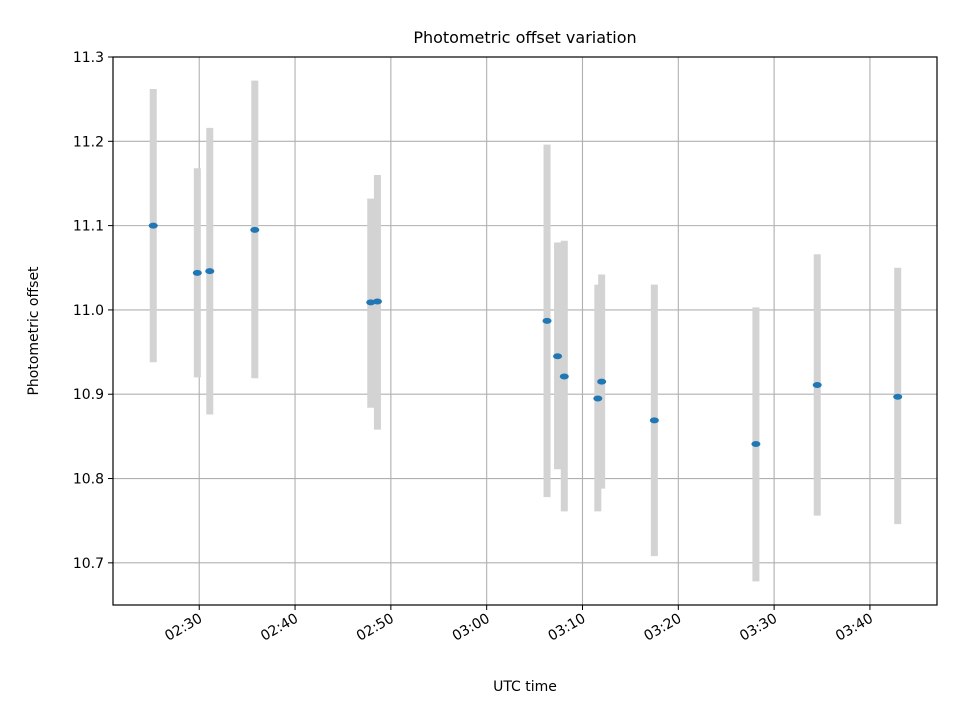 The width and height of the screenshot is (960, 720). Describe the element at coordinates (34, 331) in the screenshot. I see `y-axis-label: Photometric offset` at that location.